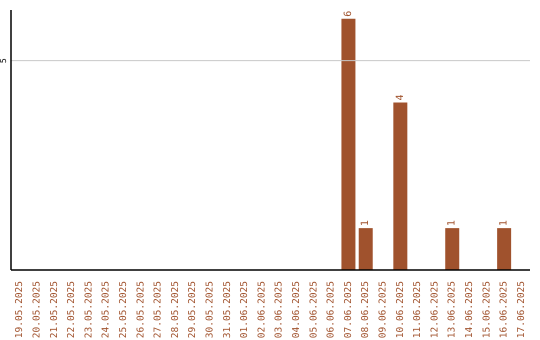 This screenshot has height=340, width=540. Describe the element at coordinates (210, 309) in the screenshot. I see `x-tick-label: 30.05.2025` at that location.